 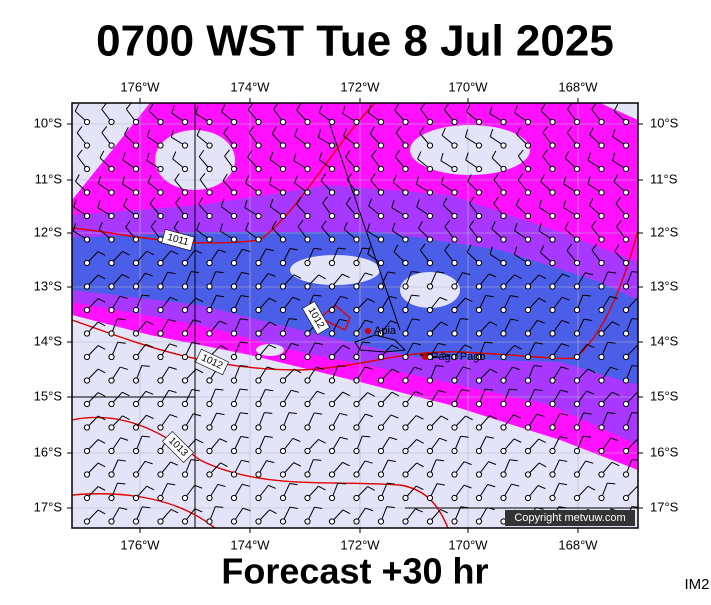 I want to click on lat-label: 10°S, so click(x=664, y=122).